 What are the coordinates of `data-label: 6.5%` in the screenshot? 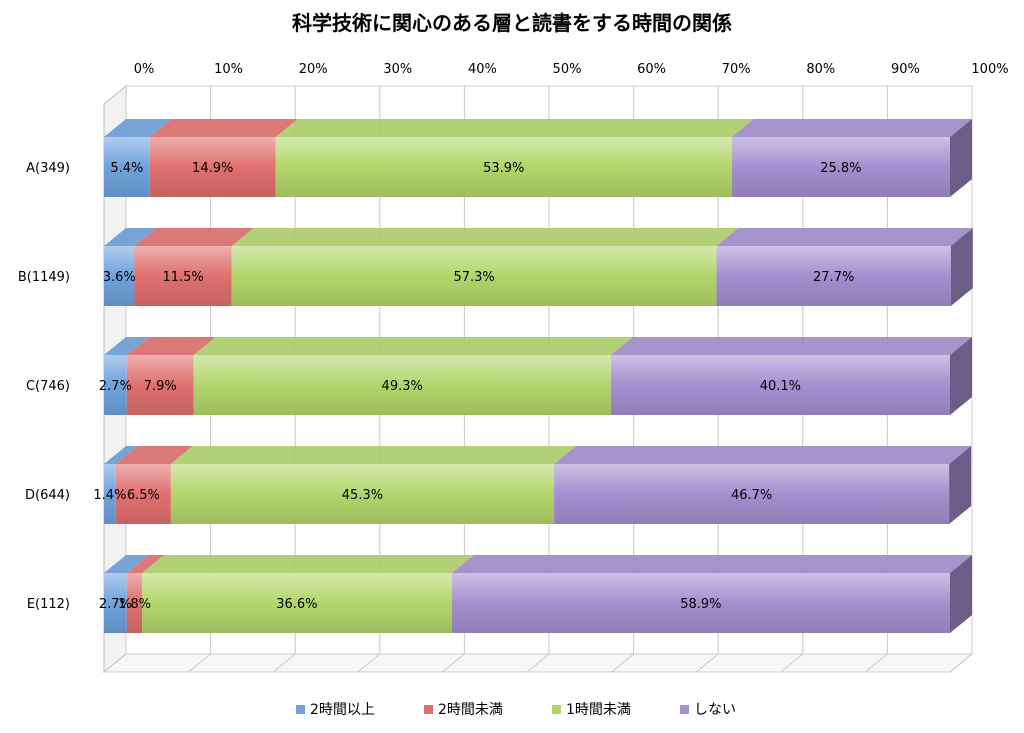 It's located at (143, 495).